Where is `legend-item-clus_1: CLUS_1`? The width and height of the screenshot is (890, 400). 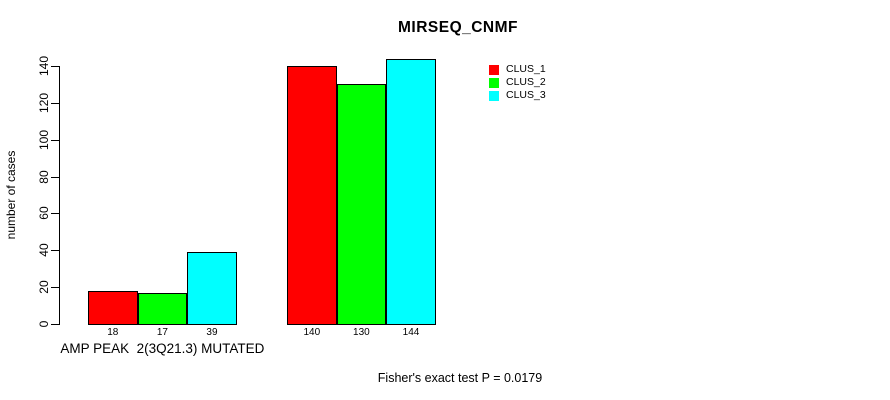
legend-item-clus_1: CLUS_1 is located at coordinates (517, 69).